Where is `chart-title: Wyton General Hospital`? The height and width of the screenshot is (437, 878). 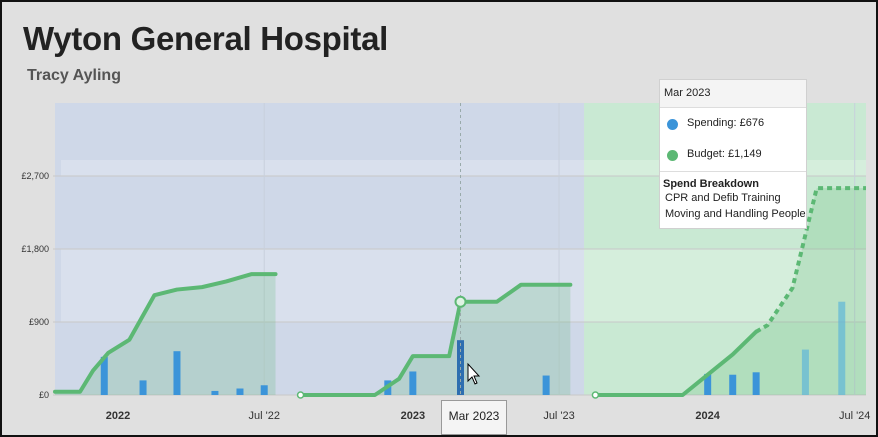
chart-title: Wyton General Hospital is located at coordinates (206, 38).